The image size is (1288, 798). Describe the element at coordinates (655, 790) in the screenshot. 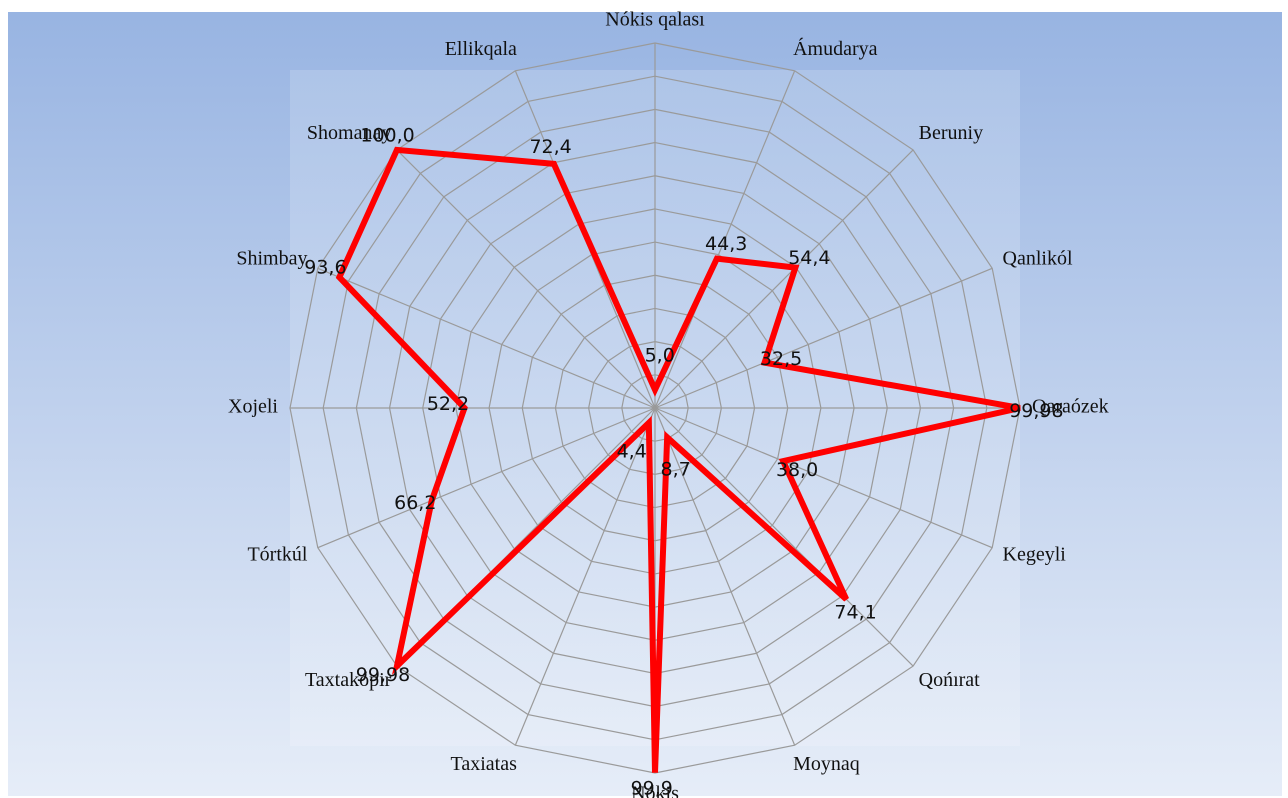

I see `category-label: Nókis` at that location.